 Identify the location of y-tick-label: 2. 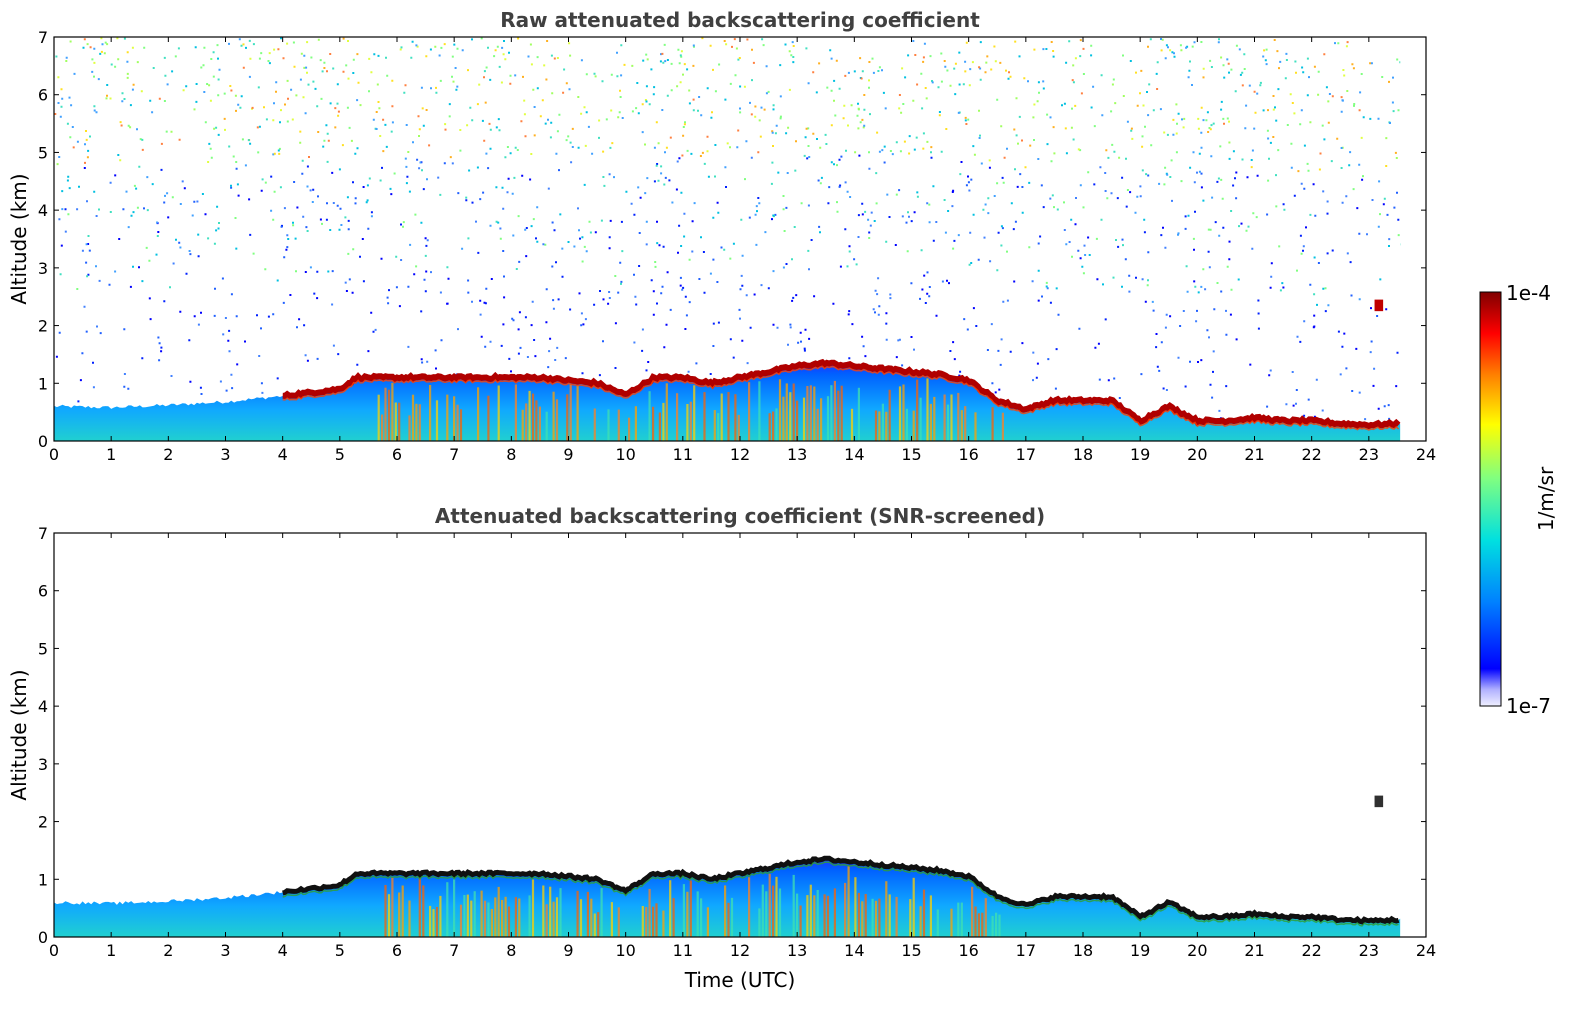
(43, 822).